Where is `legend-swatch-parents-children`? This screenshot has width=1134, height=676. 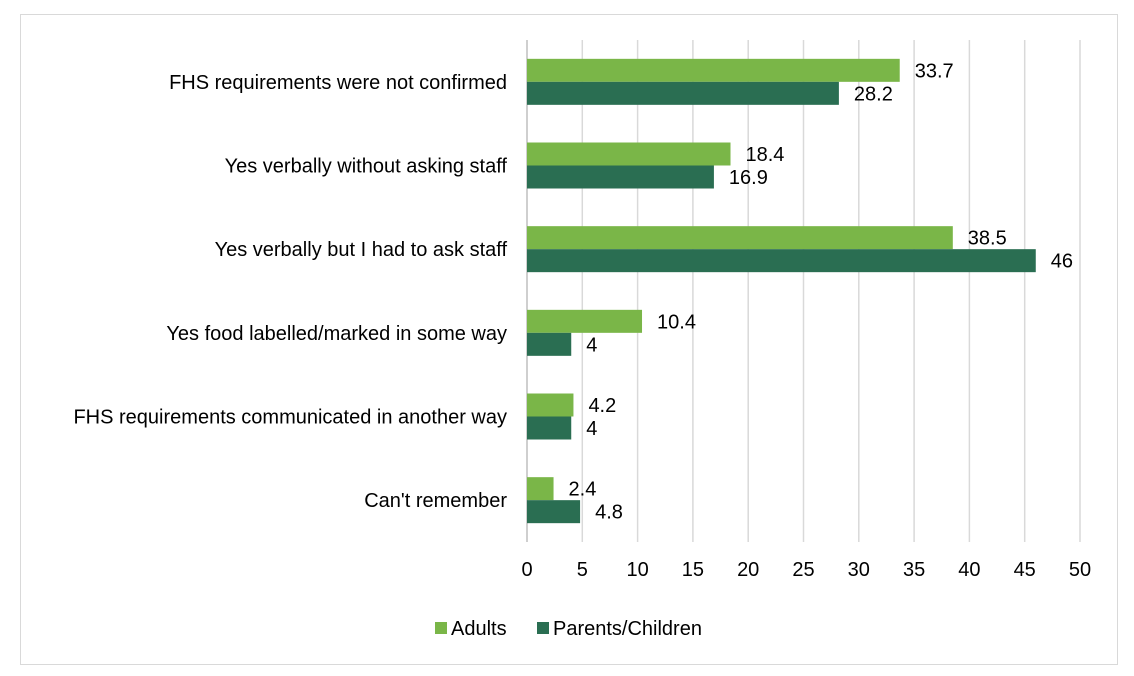
legend-swatch-parents-children is located at coordinates (543, 628).